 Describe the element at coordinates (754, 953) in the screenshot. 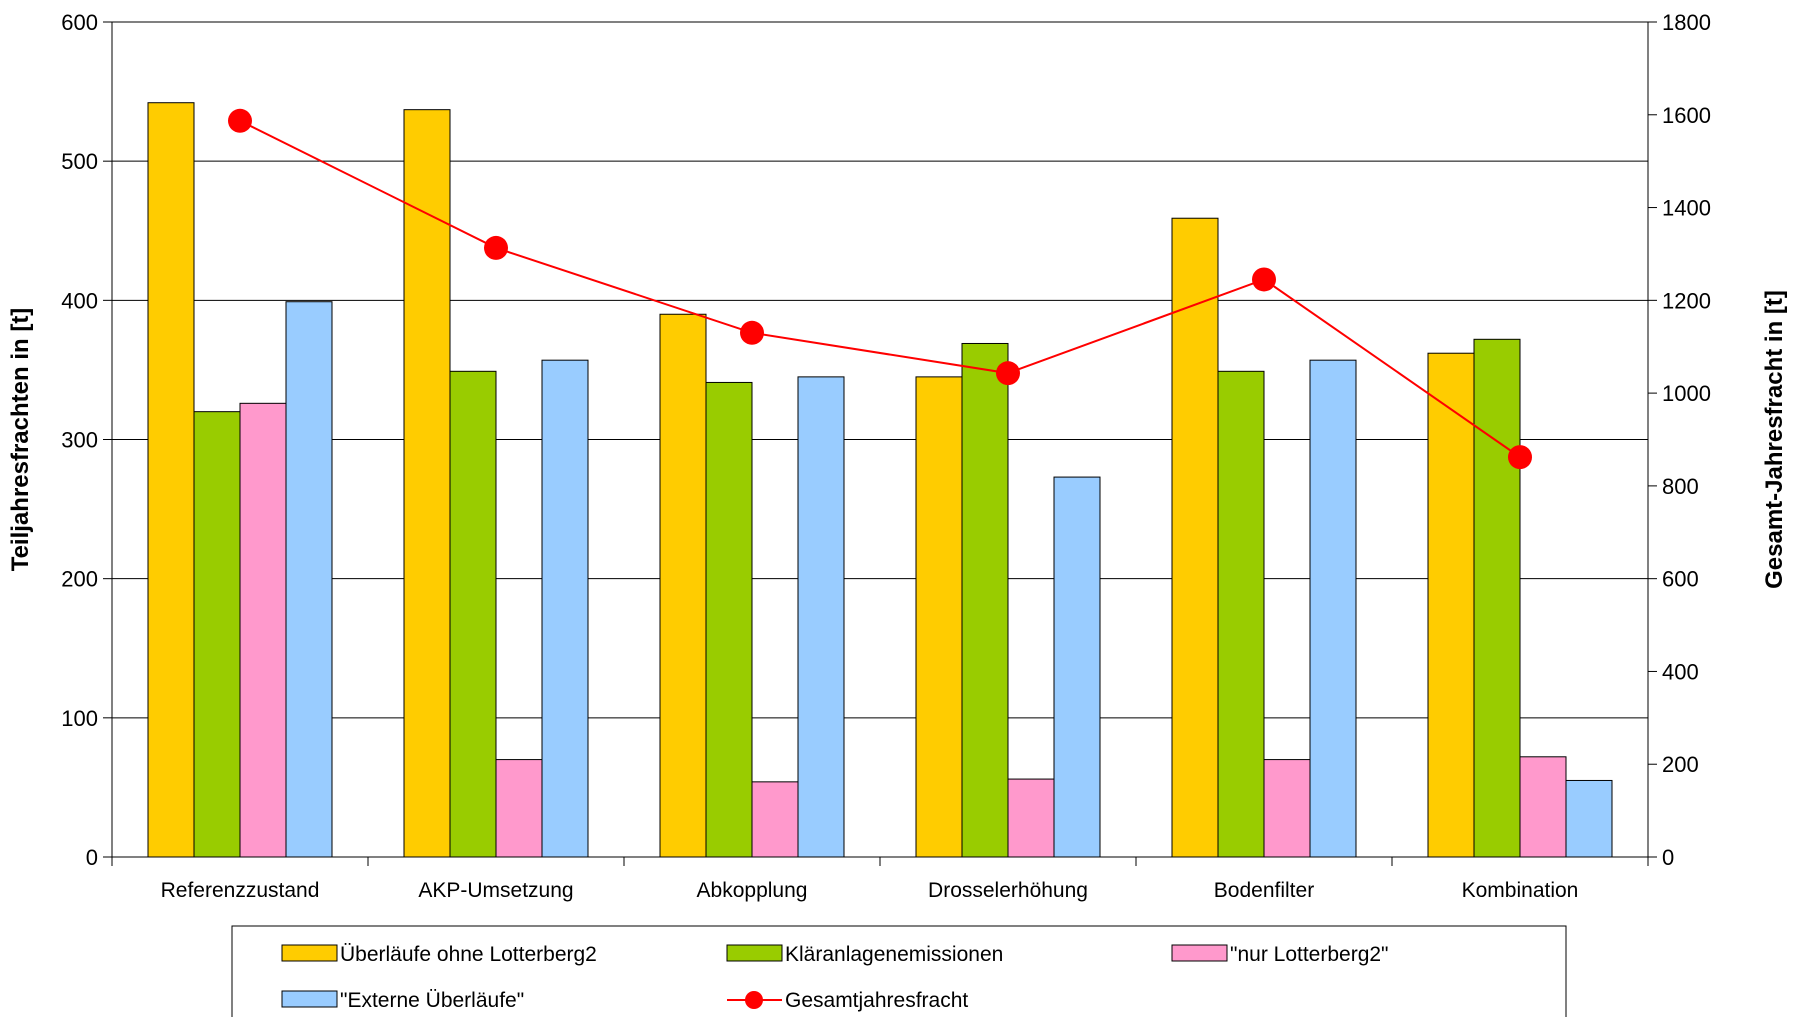

I see `legend-swatch-klaeranlage` at that location.